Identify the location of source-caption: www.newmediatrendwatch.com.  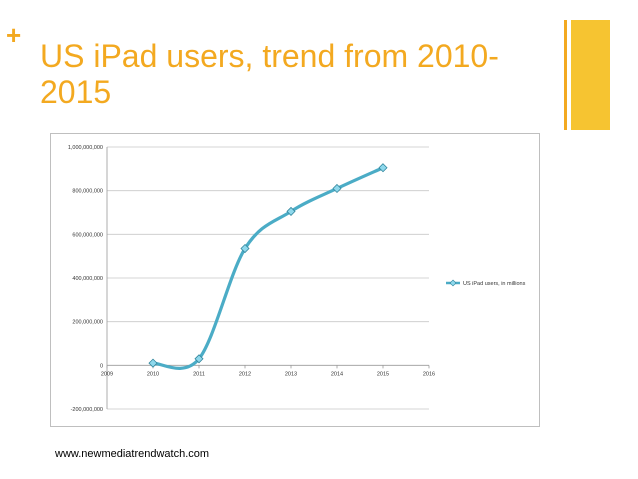
(132, 454).